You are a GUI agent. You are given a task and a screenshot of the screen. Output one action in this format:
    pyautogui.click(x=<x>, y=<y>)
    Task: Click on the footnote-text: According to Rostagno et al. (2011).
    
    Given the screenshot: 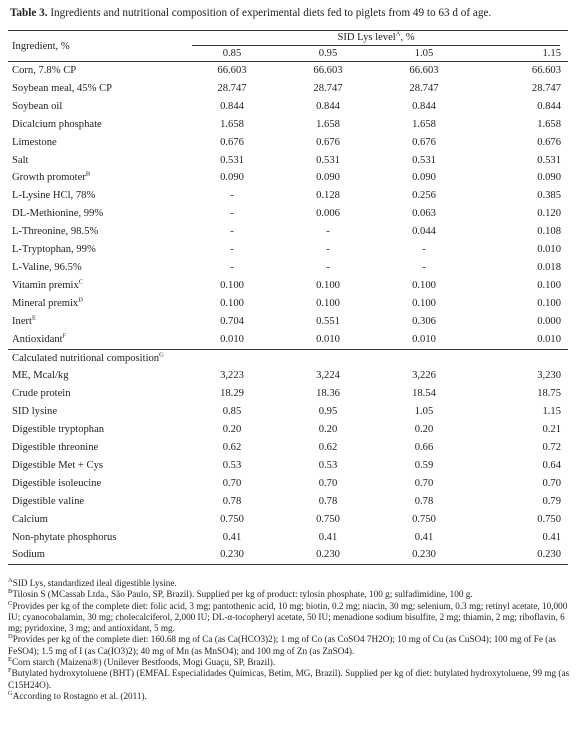 What is the action you would take?
    pyautogui.click(x=79, y=695)
    